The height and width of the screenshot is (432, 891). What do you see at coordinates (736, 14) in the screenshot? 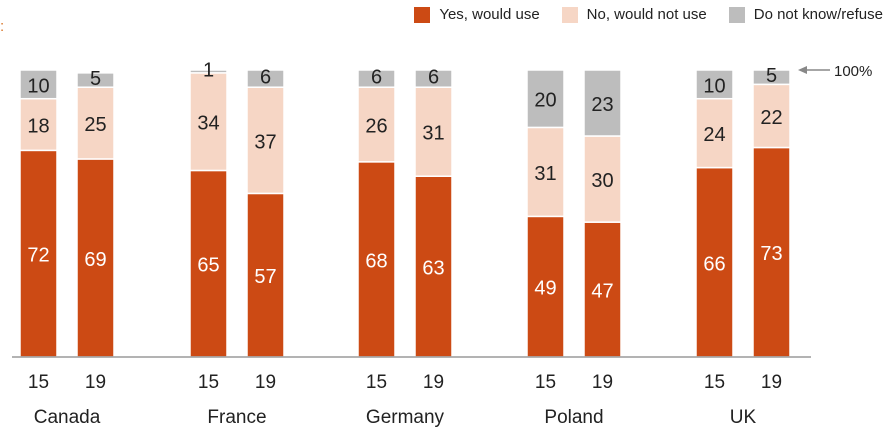
I see `legend-swatch-dk` at bounding box center [736, 14].